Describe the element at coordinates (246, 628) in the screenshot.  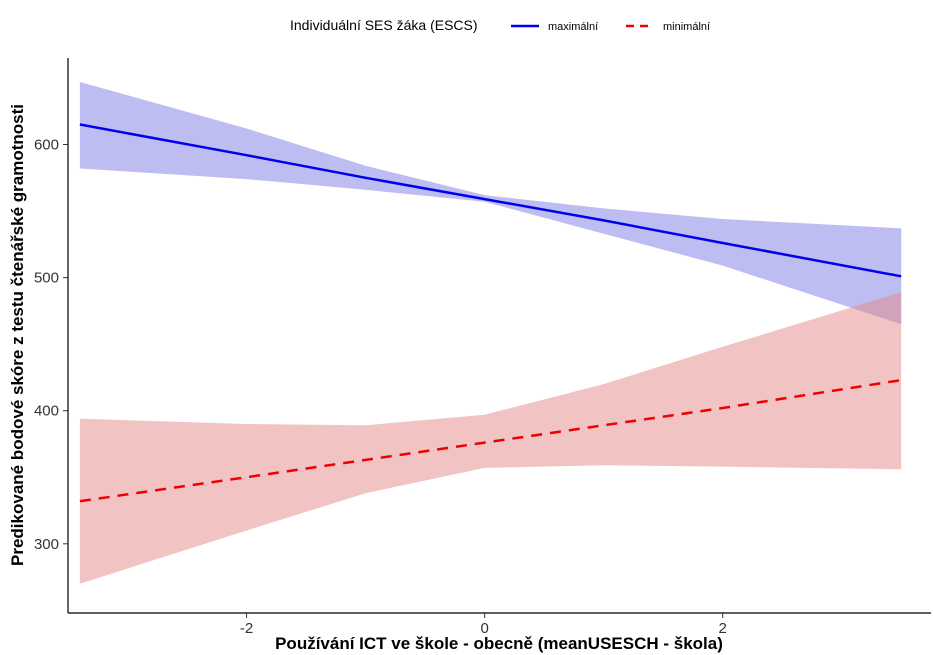
I see `x-tick-label: -2` at that location.